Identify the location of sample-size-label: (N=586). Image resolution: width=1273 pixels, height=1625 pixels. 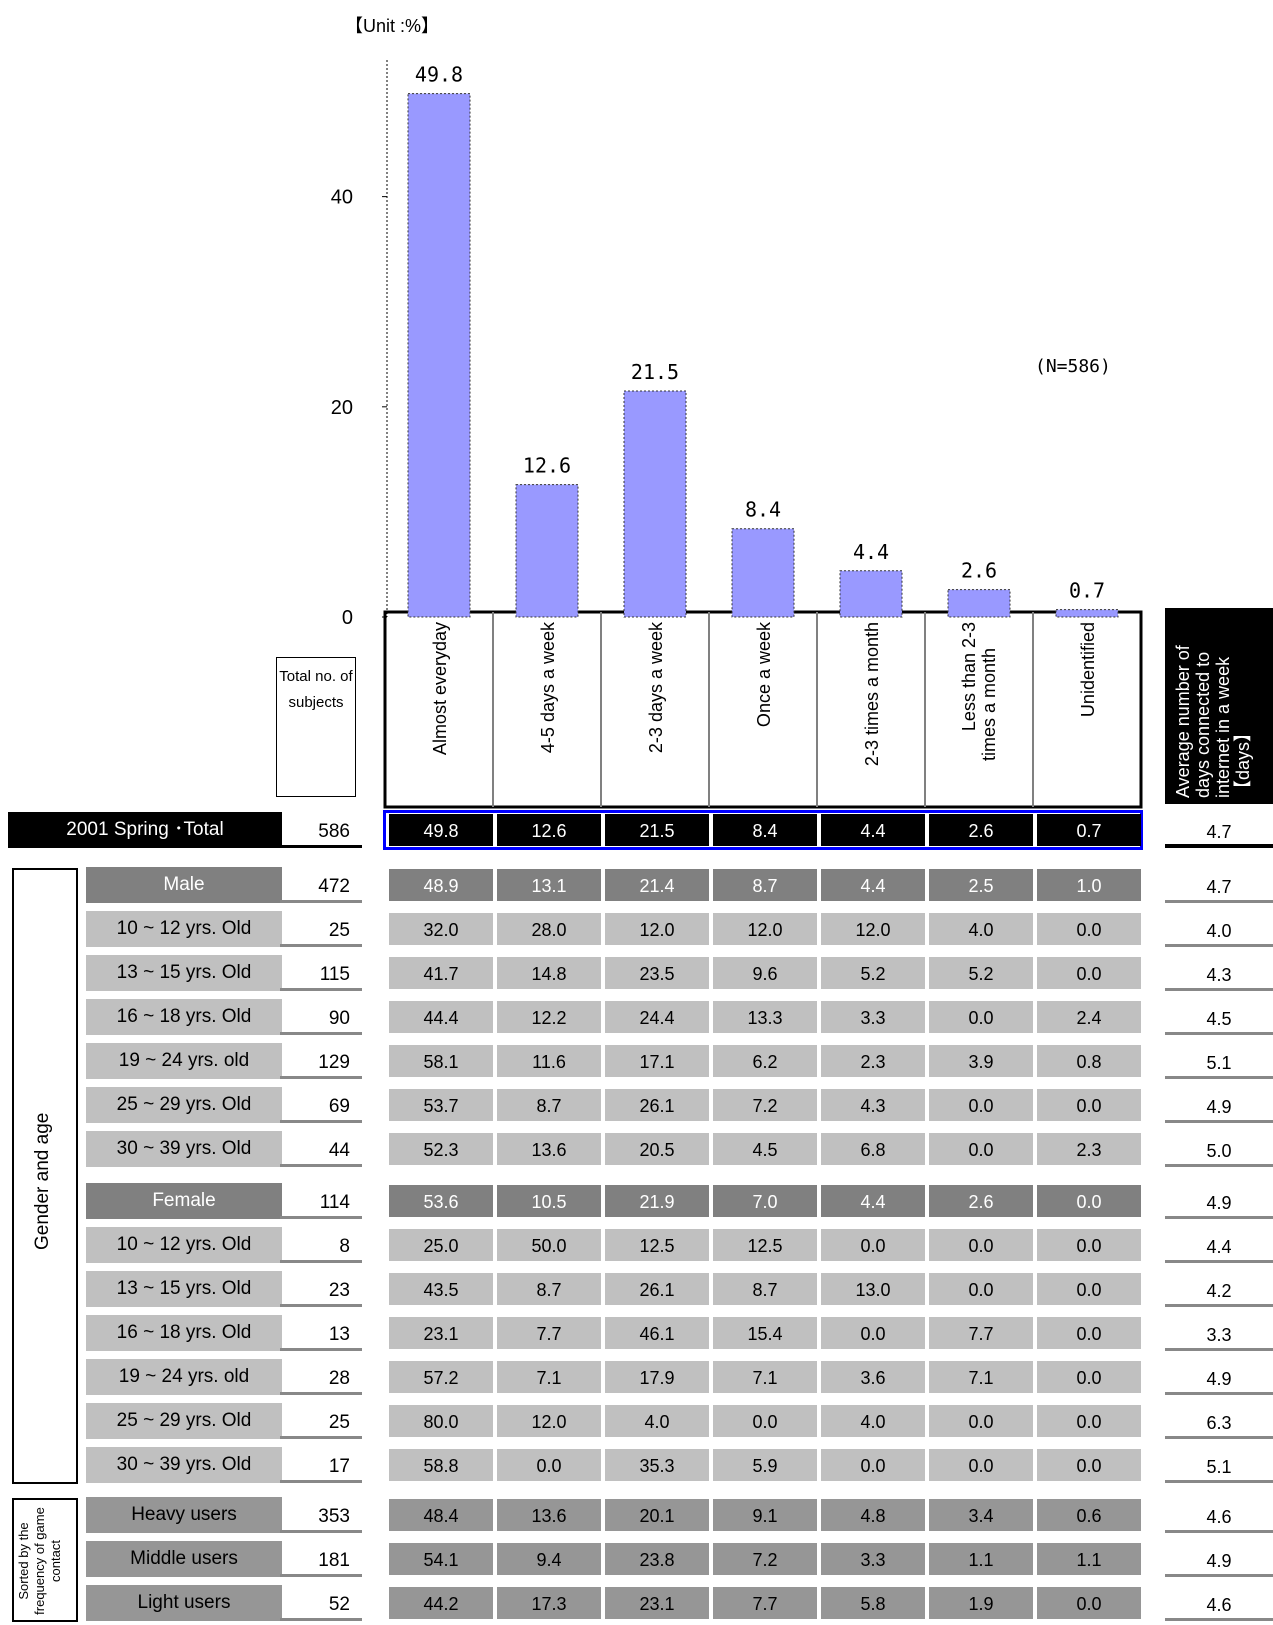
(1073, 366).